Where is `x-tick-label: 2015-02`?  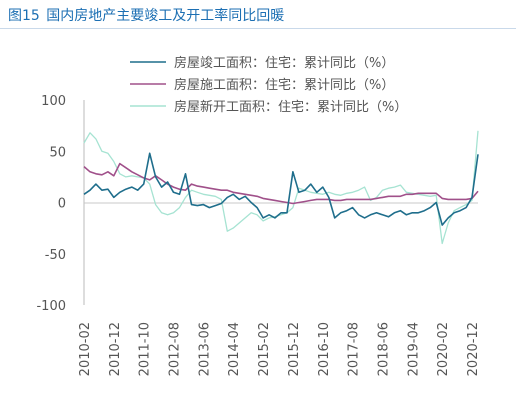 x-tick-label: 2015-02 is located at coordinates (264, 349).